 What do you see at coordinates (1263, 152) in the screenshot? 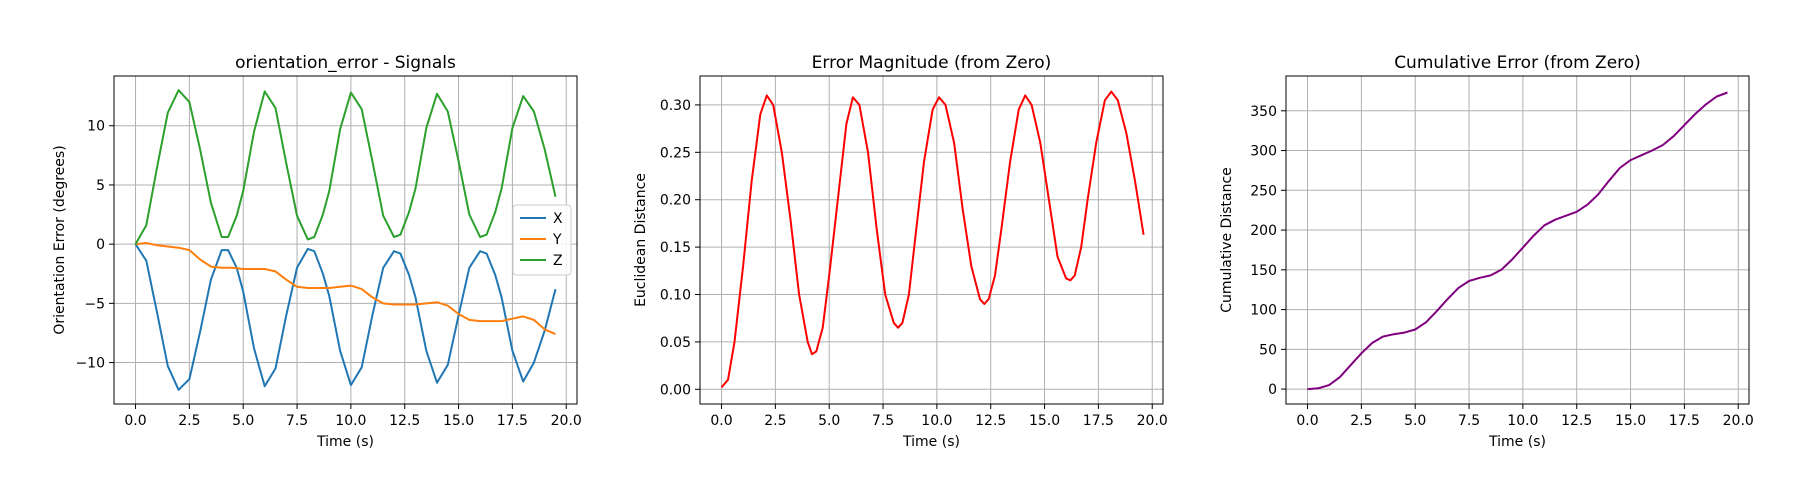
I see `y-tick-label: 300` at bounding box center [1263, 152].